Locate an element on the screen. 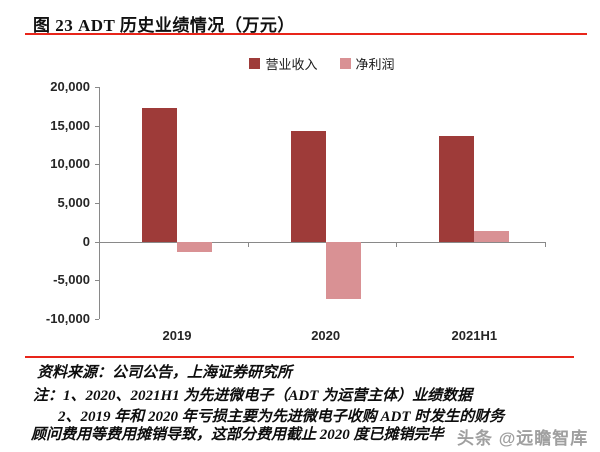 Image resolution: width=600 pixels, height=452 pixels. x-axis-label: 2020 is located at coordinates (326, 335).